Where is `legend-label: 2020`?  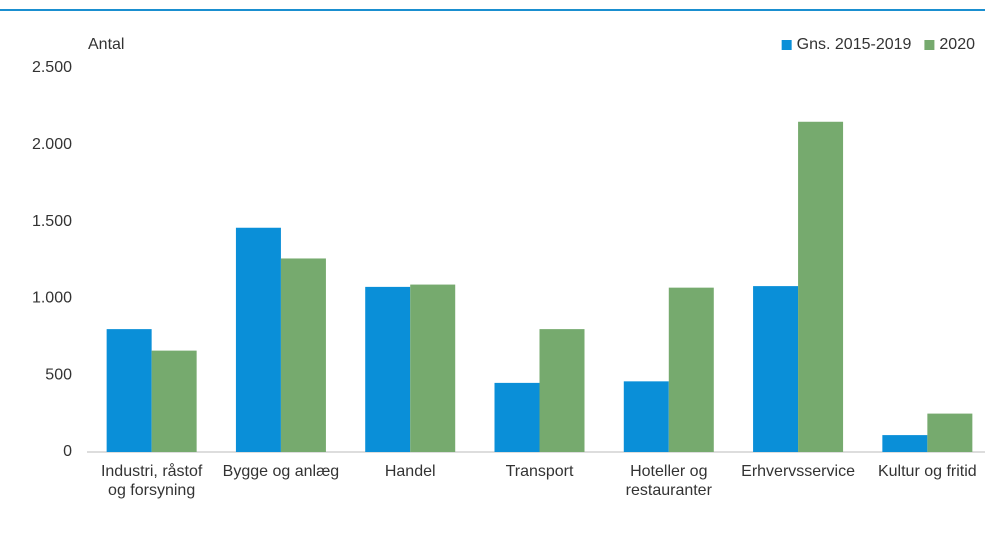 legend-label: 2020 is located at coordinates (957, 44).